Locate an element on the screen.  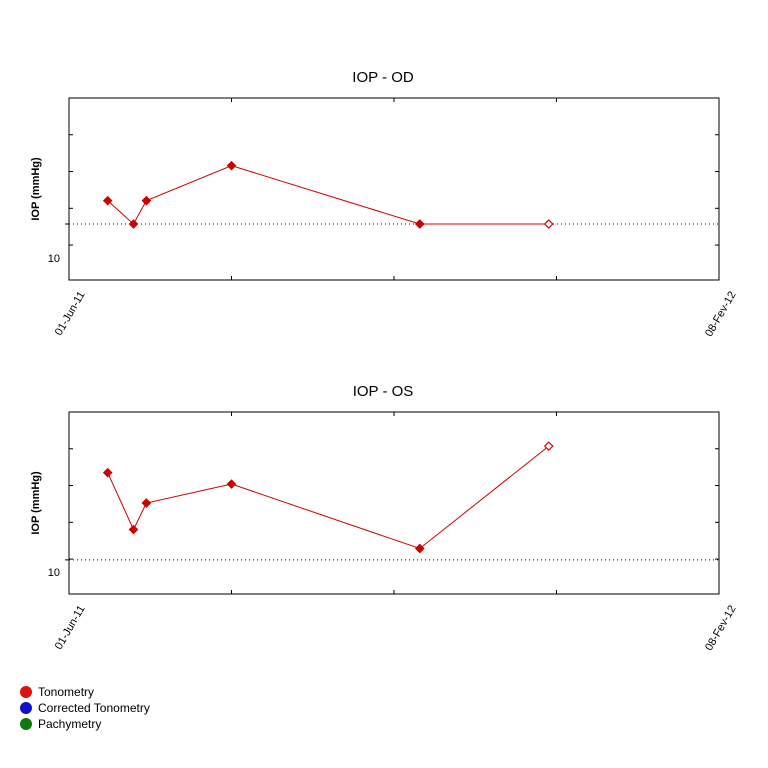
chart-title: IOP - OD is located at coordinates (383, 77).